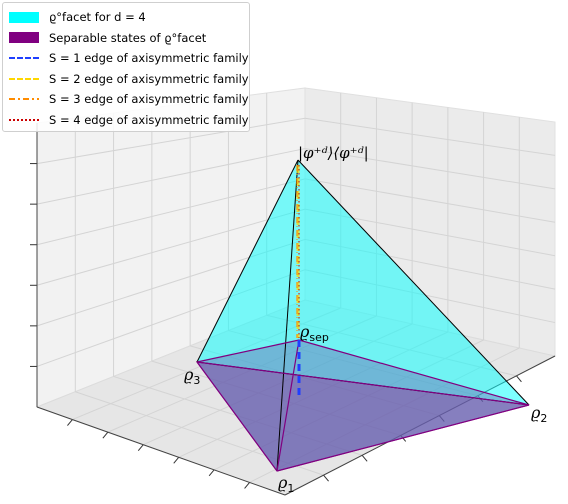 This screenshot has width=568, height=504. Describe the element at coordinates (149, 119) in the screenshot. I see `legend-label: S = 4 edge of axisymmetric family` at that location.